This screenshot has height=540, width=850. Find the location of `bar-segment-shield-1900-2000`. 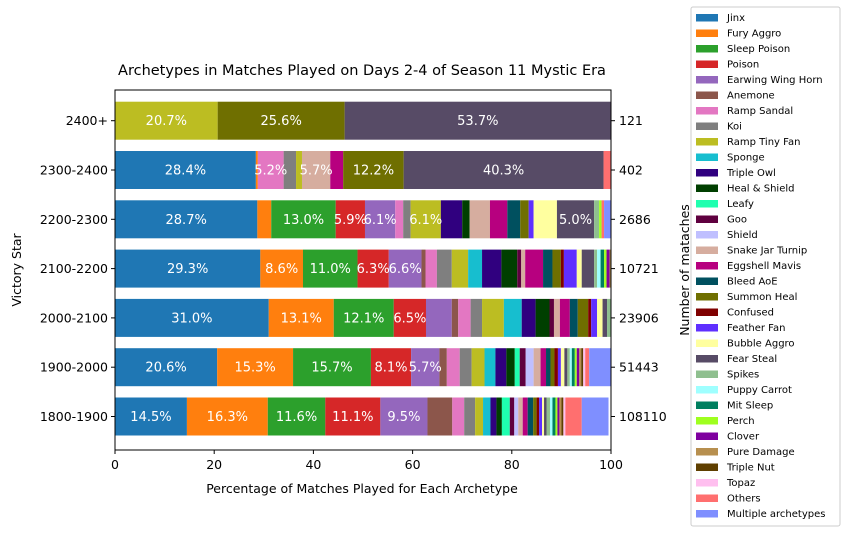

bar-segment-shield-1900-2000 is located at coordinates (529, 367).